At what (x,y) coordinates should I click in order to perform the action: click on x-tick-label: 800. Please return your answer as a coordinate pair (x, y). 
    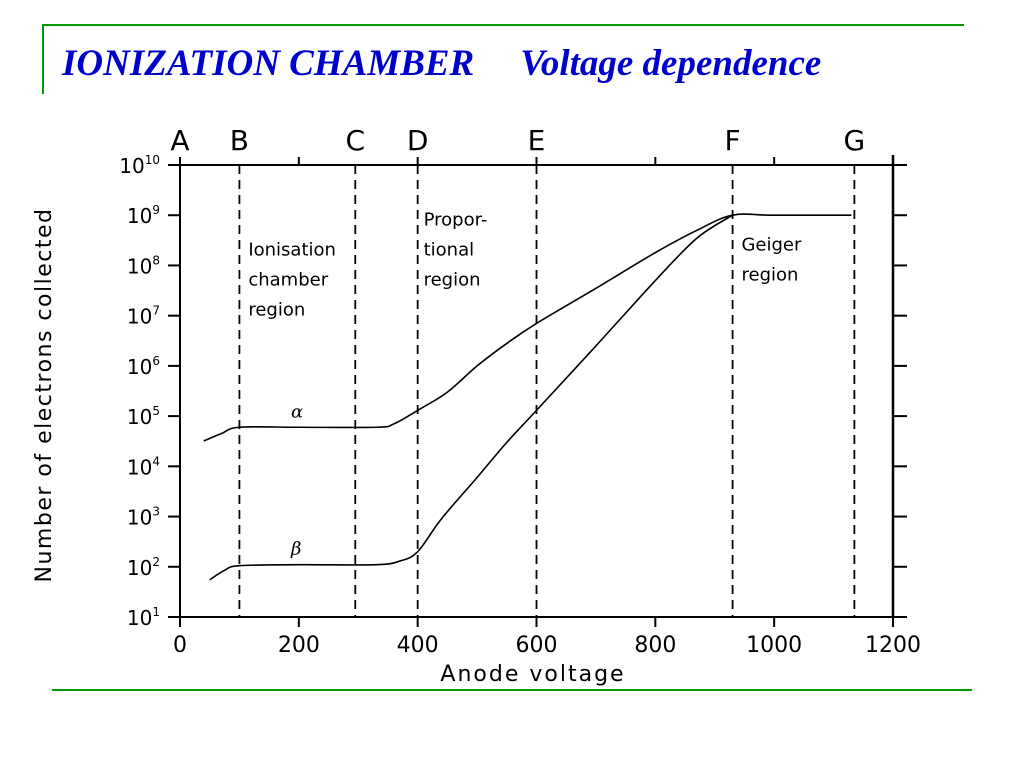
    Looking at the image, I should click on (655, 645).